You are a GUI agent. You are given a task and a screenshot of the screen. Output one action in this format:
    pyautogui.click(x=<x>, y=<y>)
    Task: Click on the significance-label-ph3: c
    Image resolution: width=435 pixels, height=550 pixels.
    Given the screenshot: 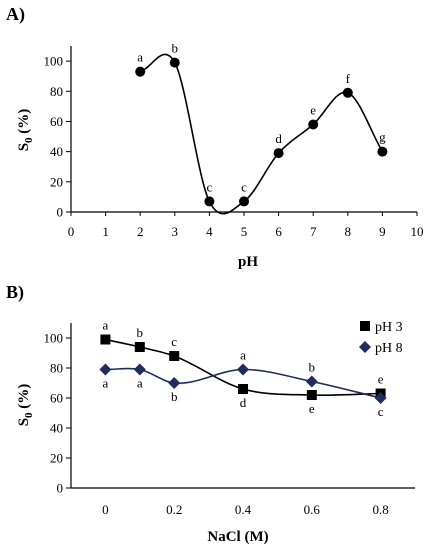 What is the action you would take?
    pyautogui.click(x=174, y=341)
    